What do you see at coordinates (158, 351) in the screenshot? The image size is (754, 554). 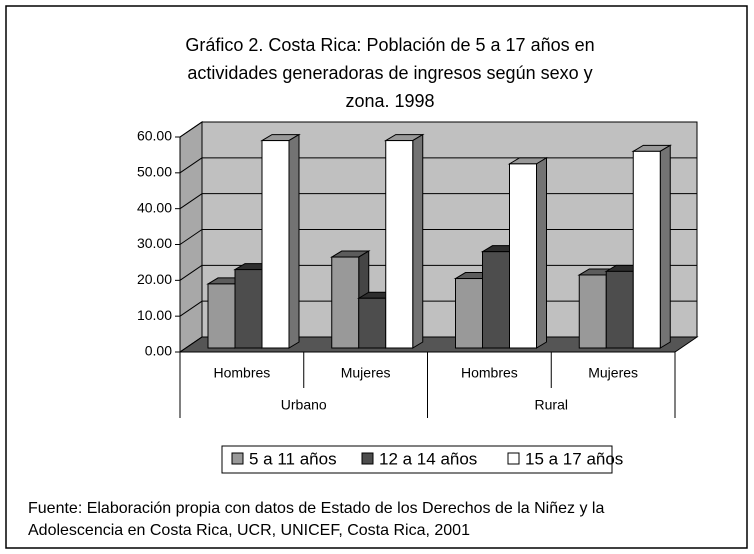 I see `y-tick-label: 0.00` at bounding box center [158, 351].